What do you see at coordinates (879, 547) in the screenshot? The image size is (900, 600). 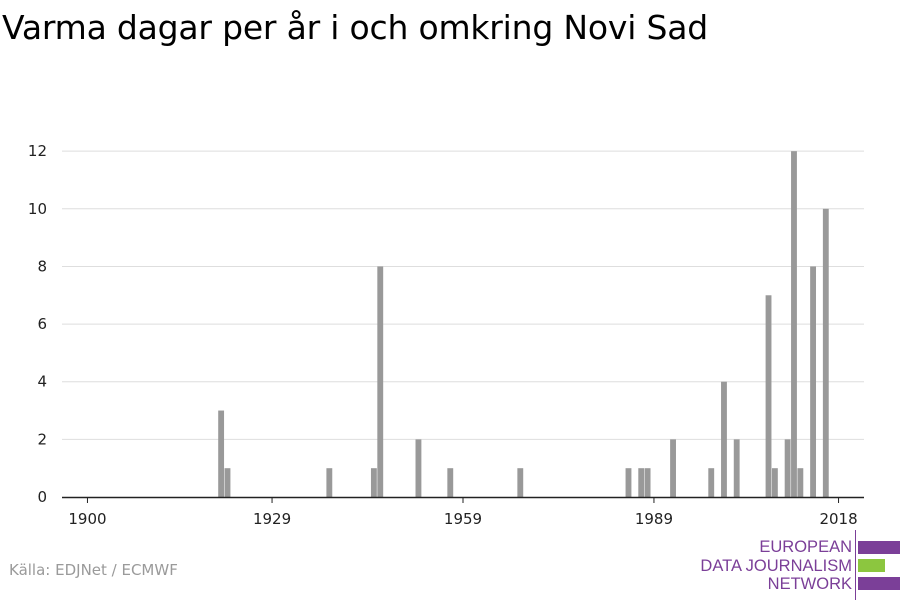 I see `logo-bar-top` at bounding box center [879, 547].